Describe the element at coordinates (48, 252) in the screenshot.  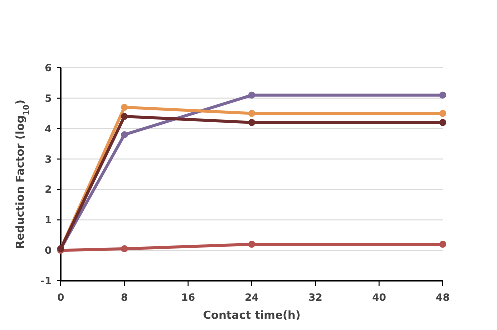
I see `y-tick-label: 0` at that location.